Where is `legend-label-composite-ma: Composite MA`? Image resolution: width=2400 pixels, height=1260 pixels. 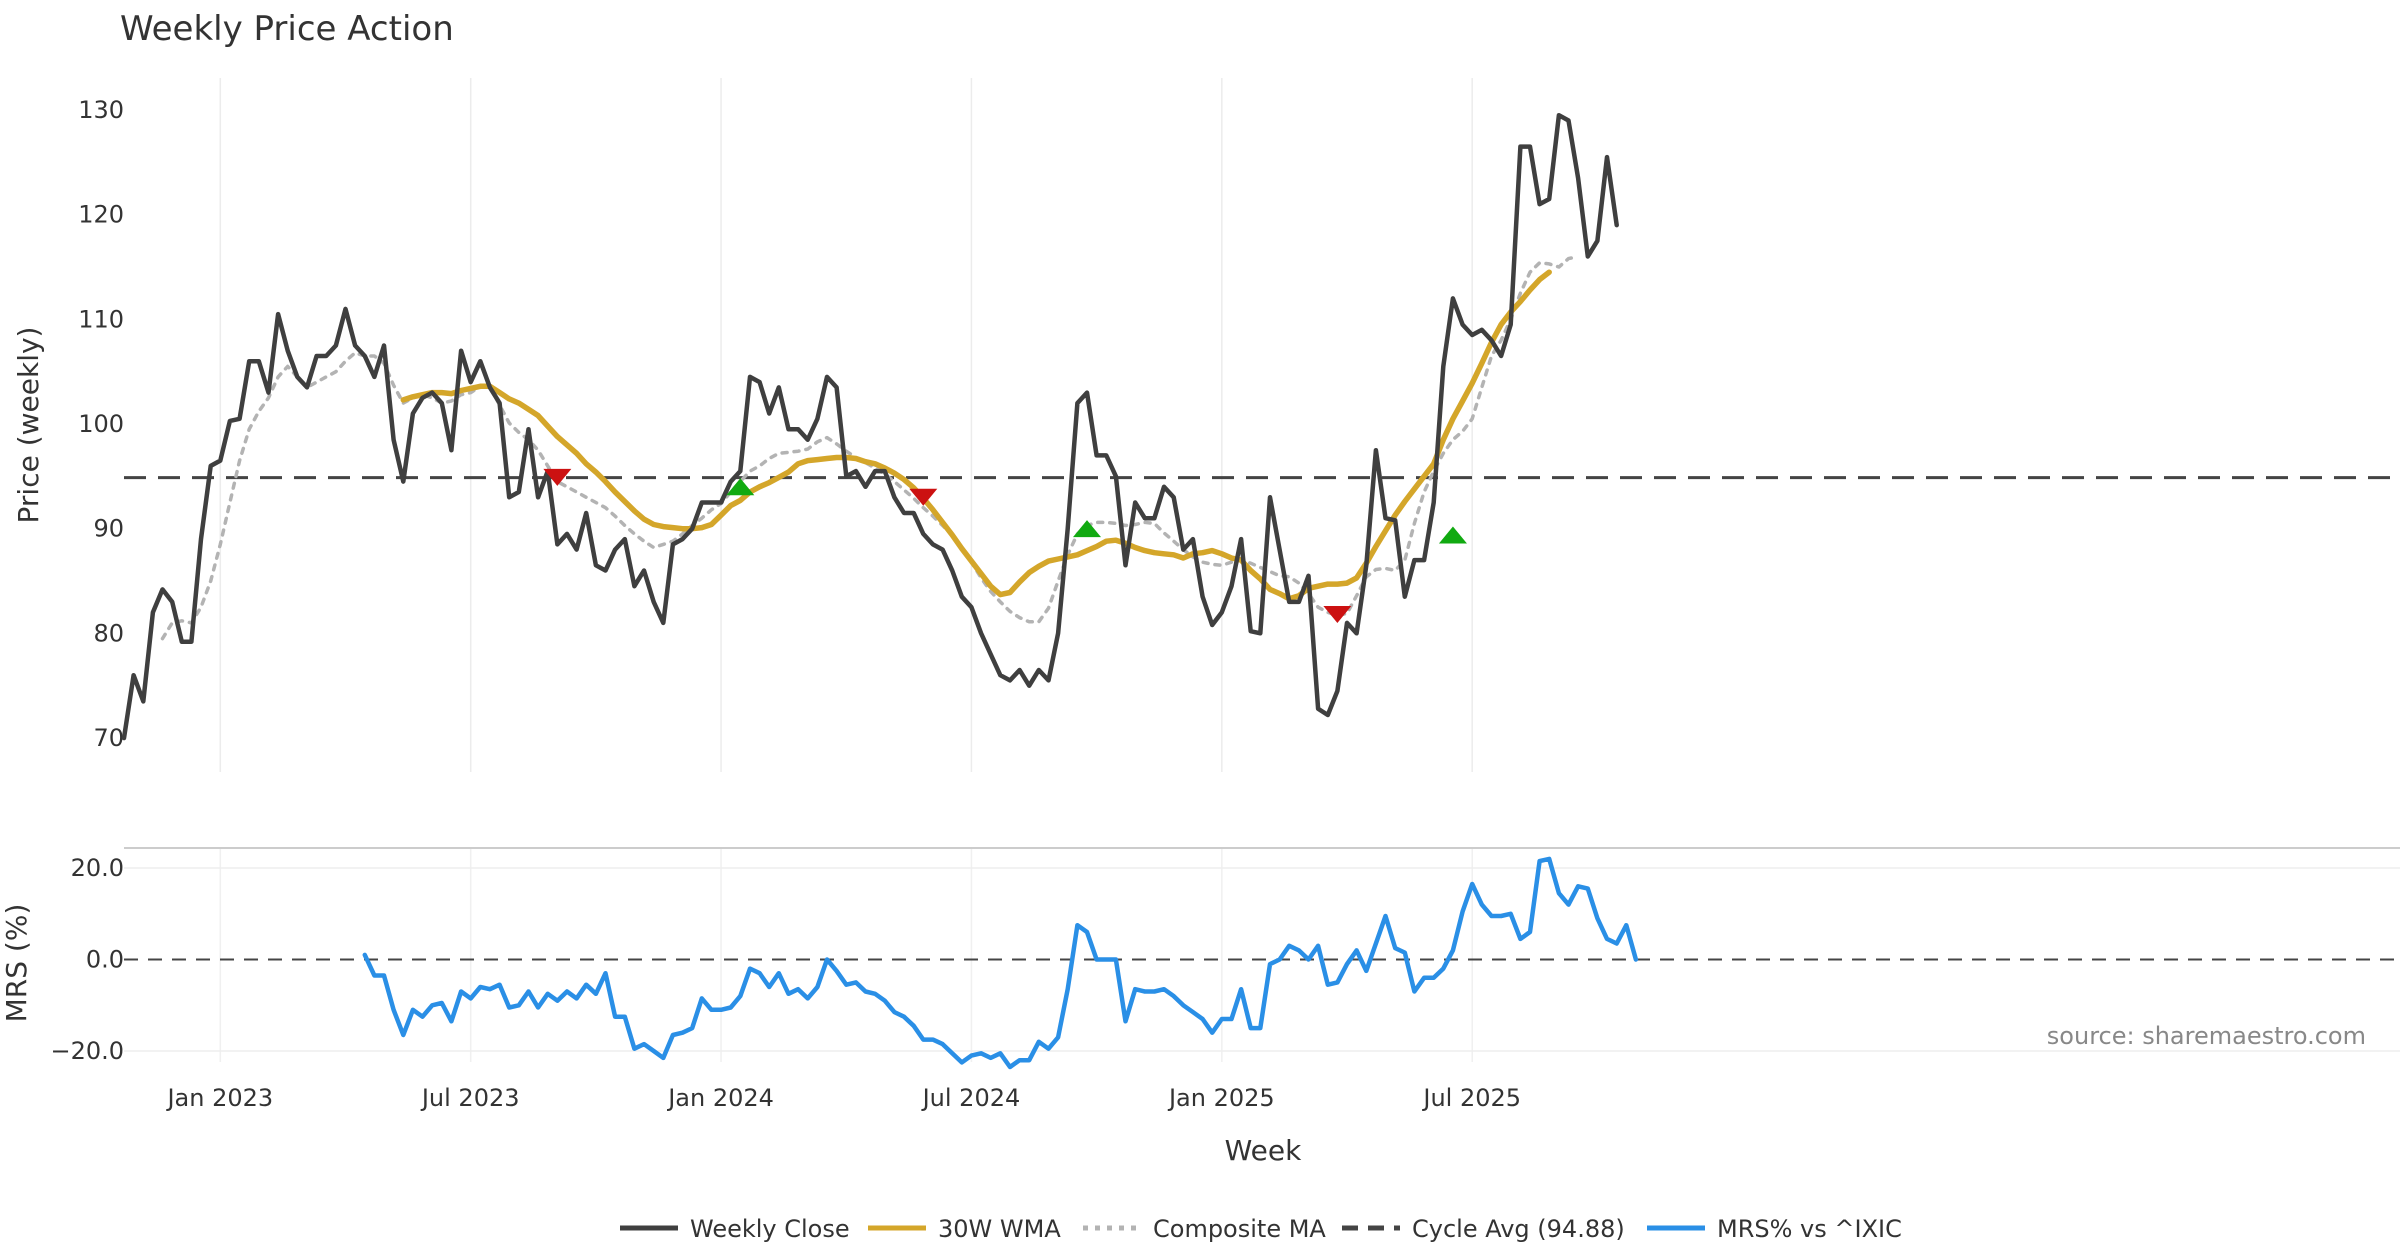
legend-label-composite-ma: Composite MA is located at coordinates (1239, 1229).